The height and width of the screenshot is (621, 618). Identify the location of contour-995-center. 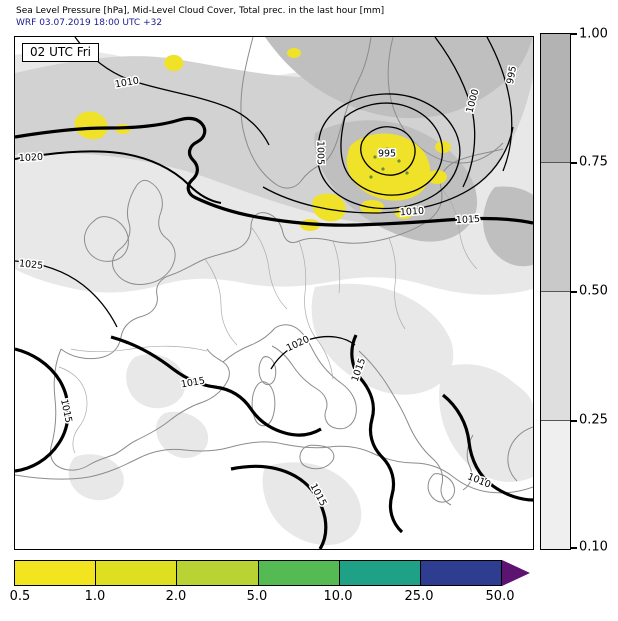
(388, 151).